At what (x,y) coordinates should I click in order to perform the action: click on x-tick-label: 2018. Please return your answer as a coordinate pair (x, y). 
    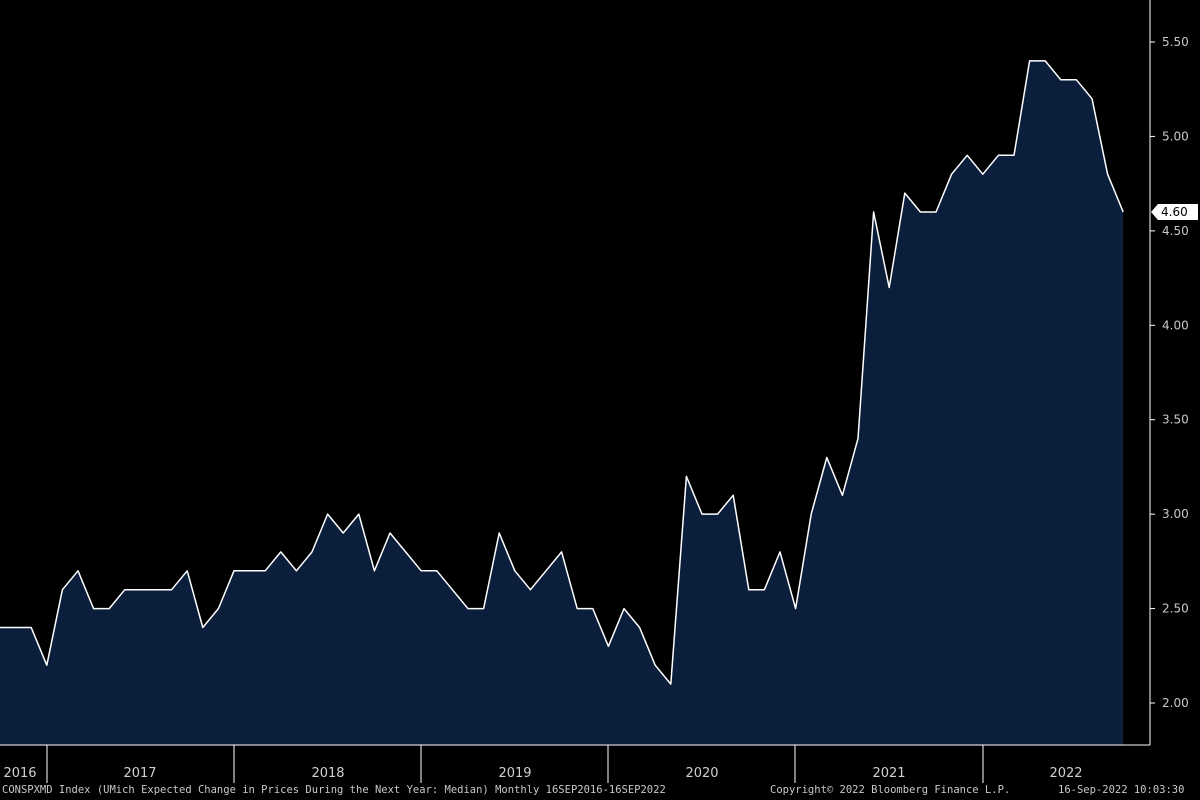
    Looking at the image, I should click on (327, 773).